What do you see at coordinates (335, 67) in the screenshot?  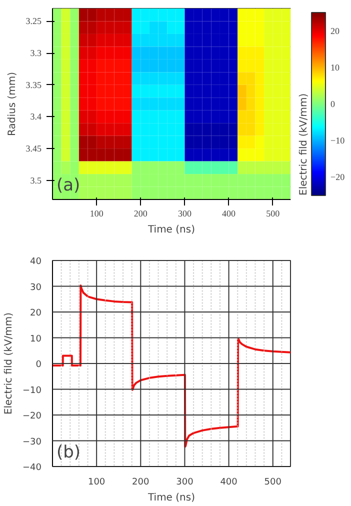 I see `color-bar-label: 10` at bounding box center [335, 67].